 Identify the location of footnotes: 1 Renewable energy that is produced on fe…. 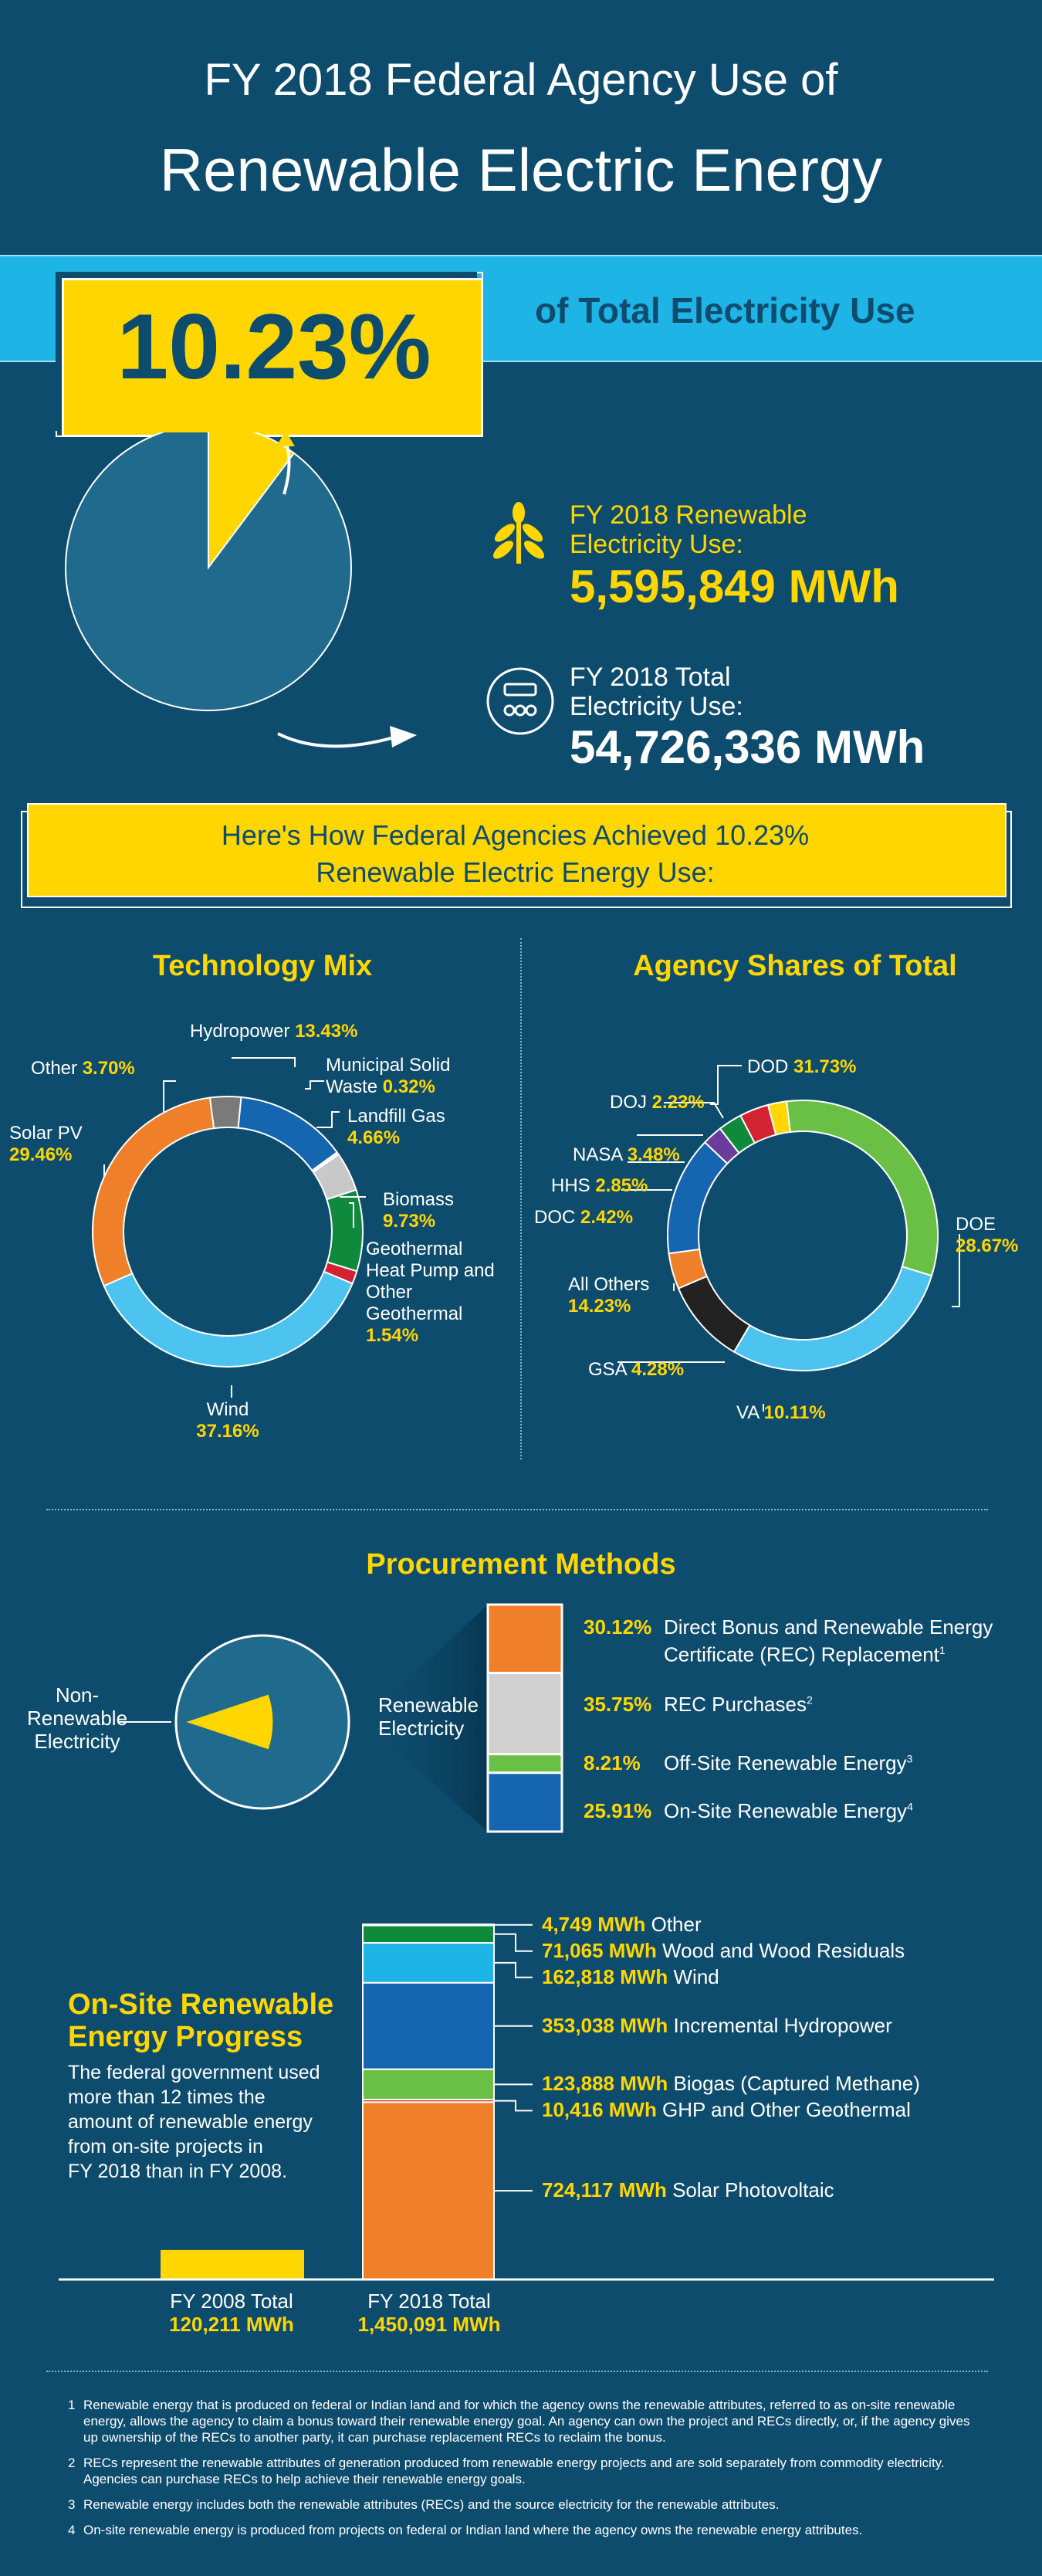
(523, 2467).